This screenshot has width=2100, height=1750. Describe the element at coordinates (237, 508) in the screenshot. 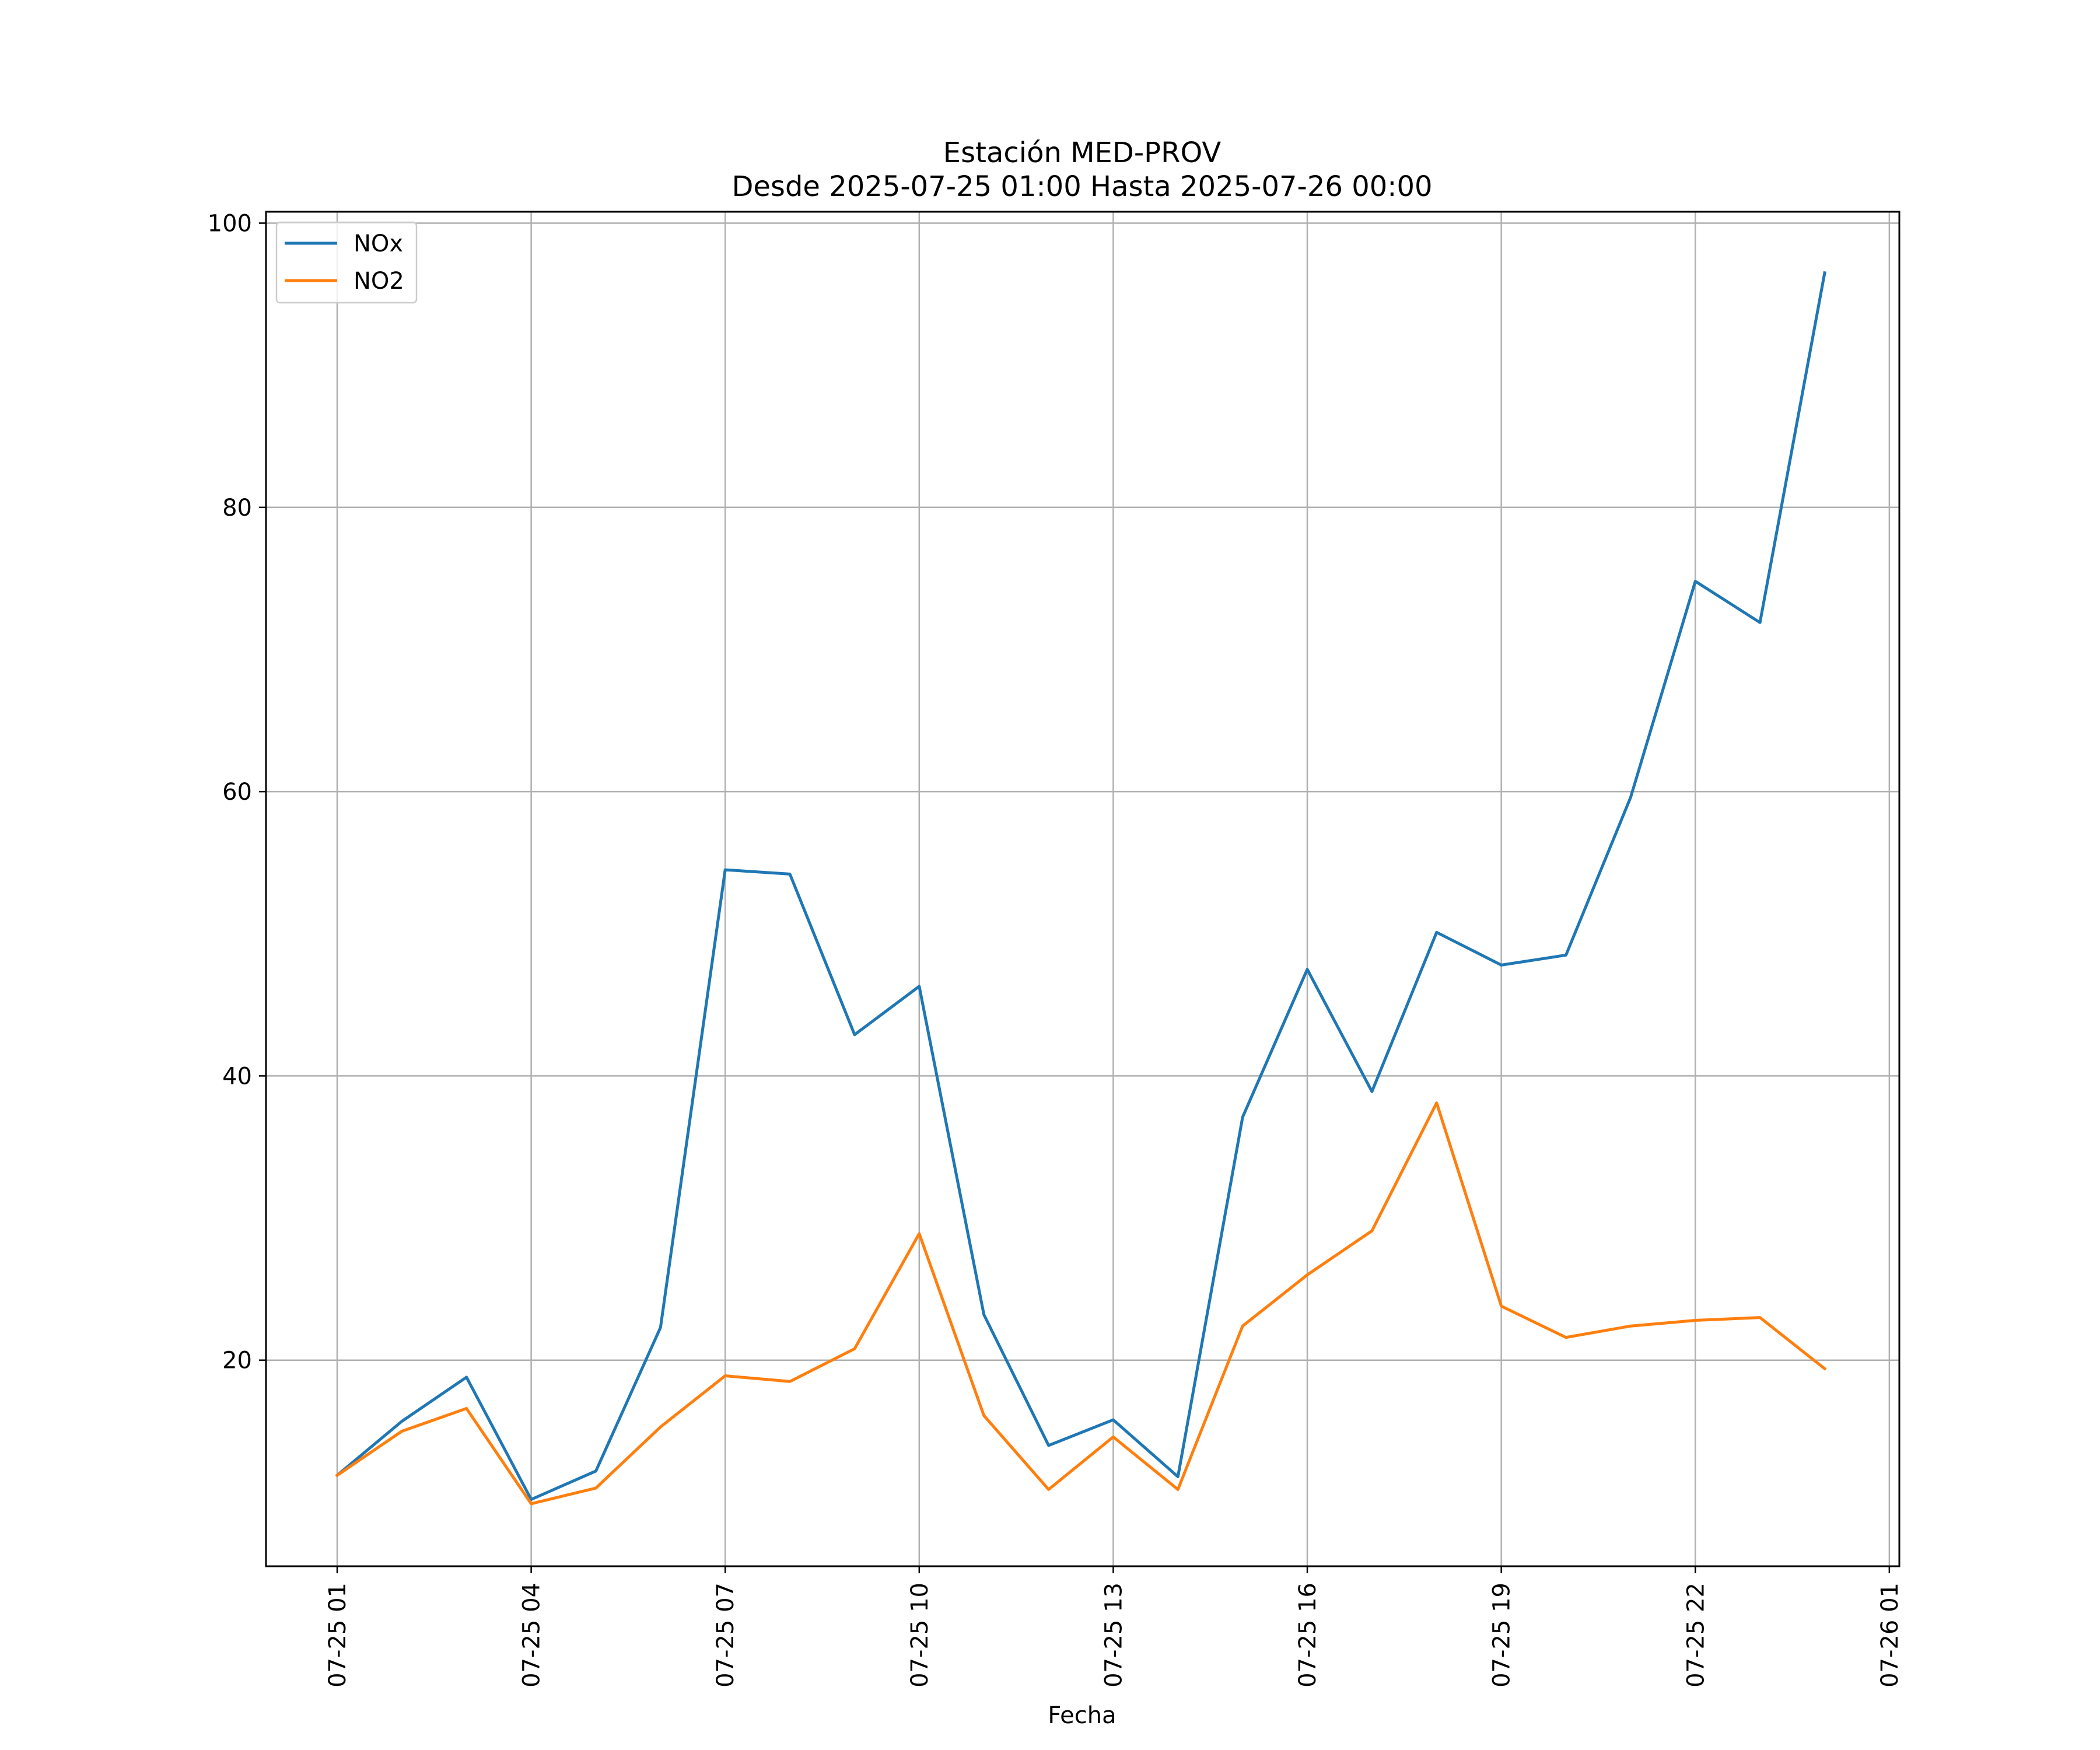

I see `y-tick-label-80: 80` at that location.